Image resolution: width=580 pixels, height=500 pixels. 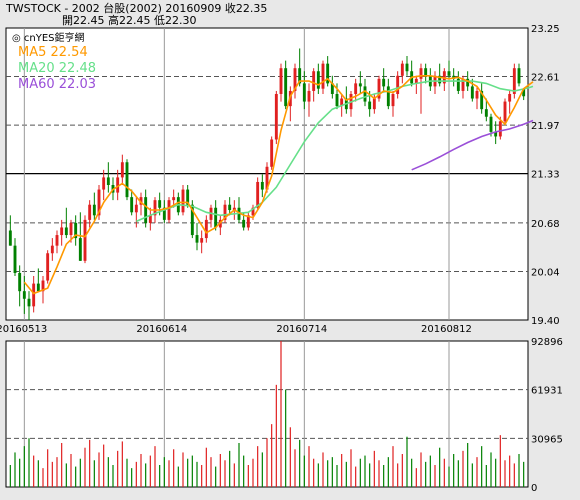 What do you see at coordinates (446, 329) in the screenshot?
I see `price-x-tick-label: 20160812` at bounding box center [446, 329].